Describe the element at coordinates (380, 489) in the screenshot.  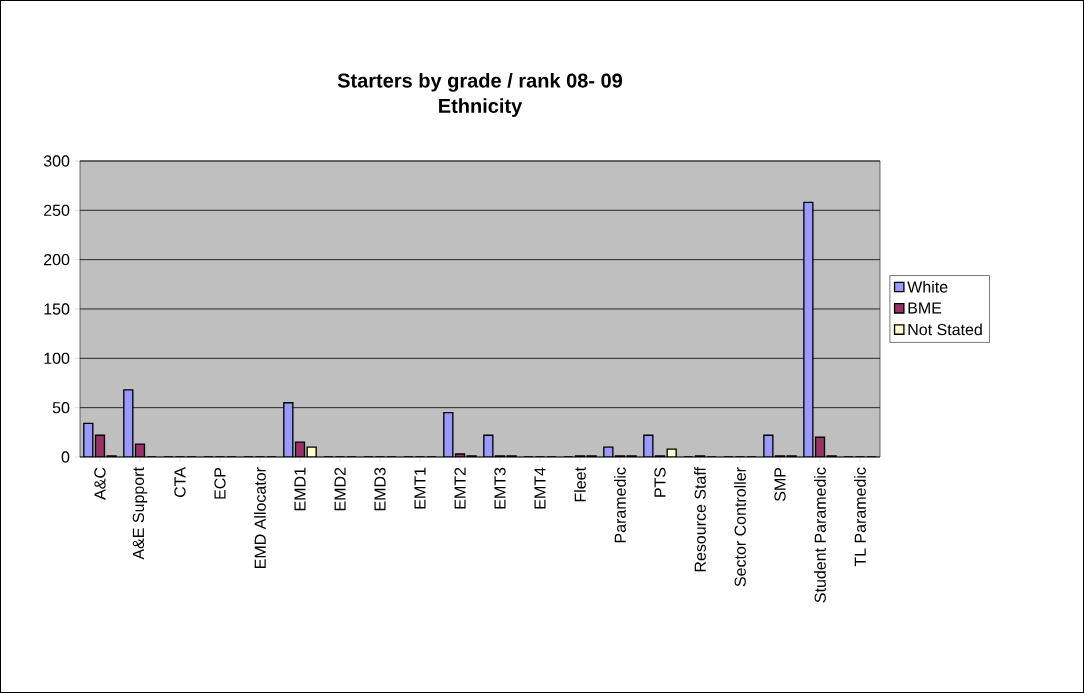
I see `x-tick-label: EMD3` at that location.